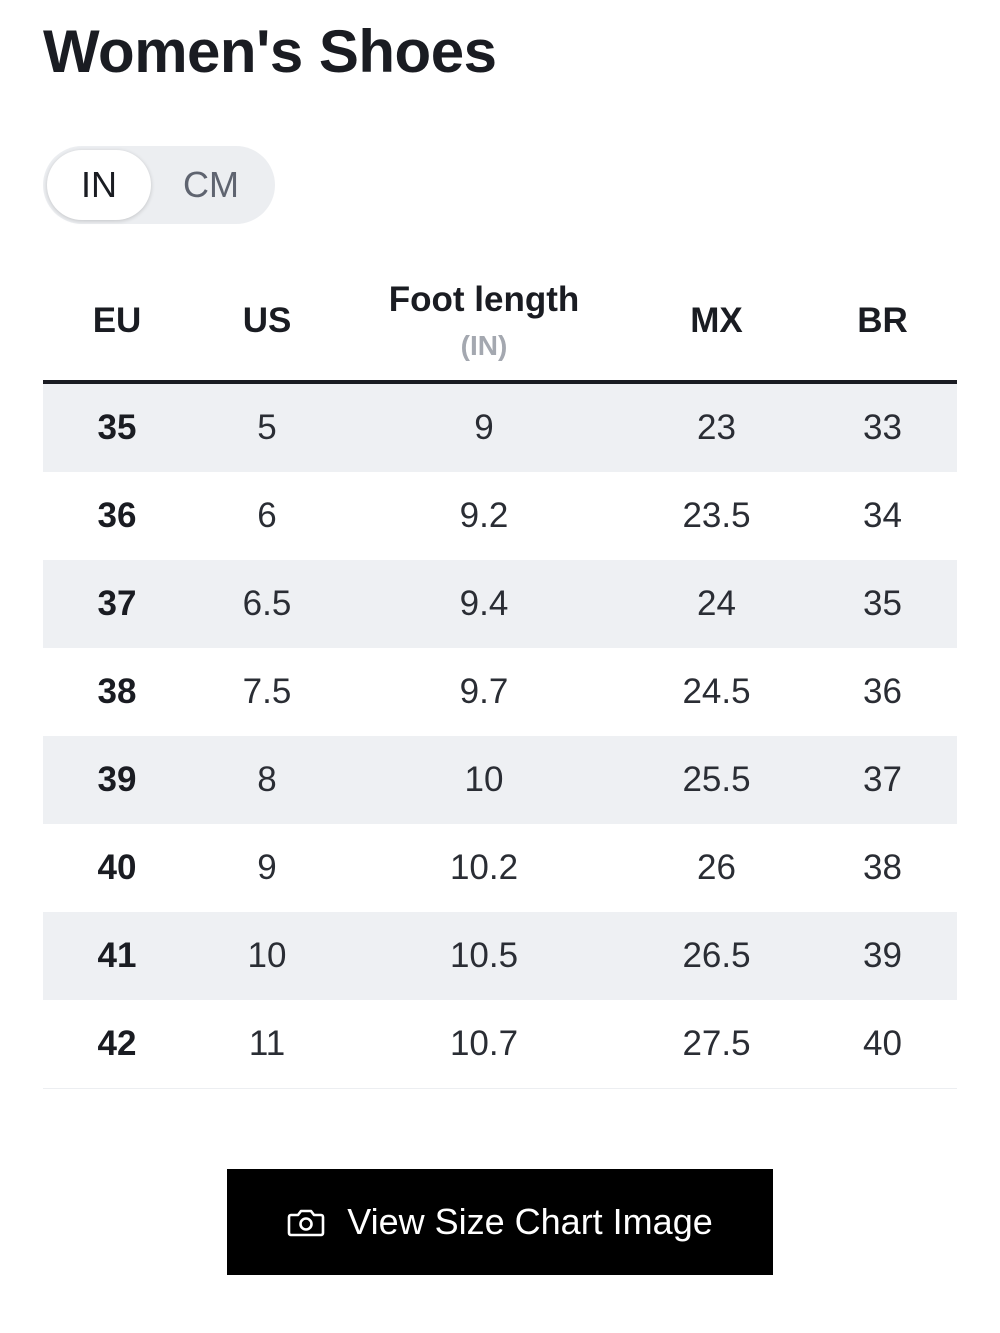  I want to click on header-eu: EU, so click(117, 320).